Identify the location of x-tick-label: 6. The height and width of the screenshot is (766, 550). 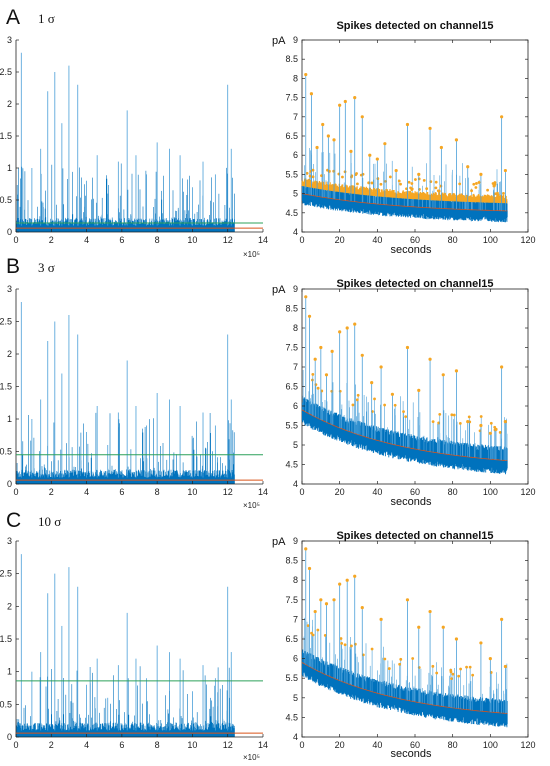
(121, 492).